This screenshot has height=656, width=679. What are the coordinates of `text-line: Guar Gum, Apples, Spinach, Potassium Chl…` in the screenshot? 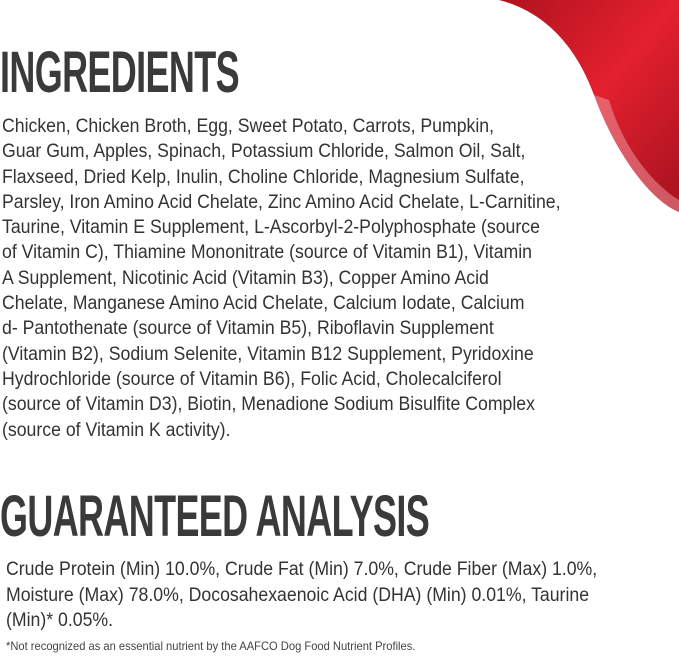 It's located at (264, 152).